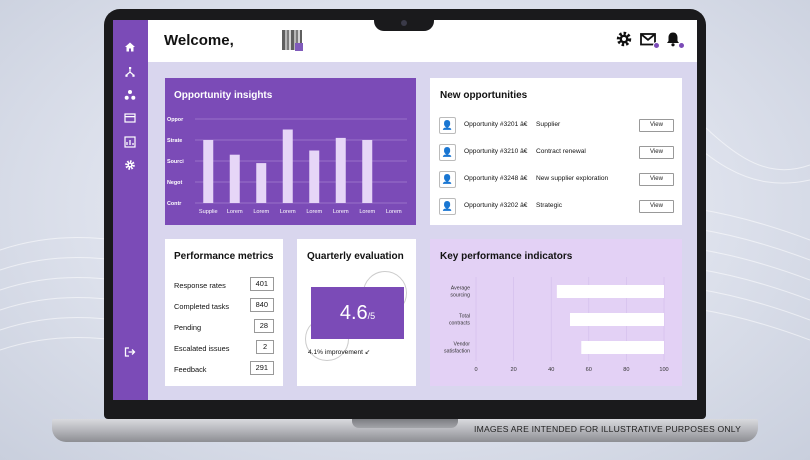  I want to click on y-tick-label: Total, so click(464, 317).